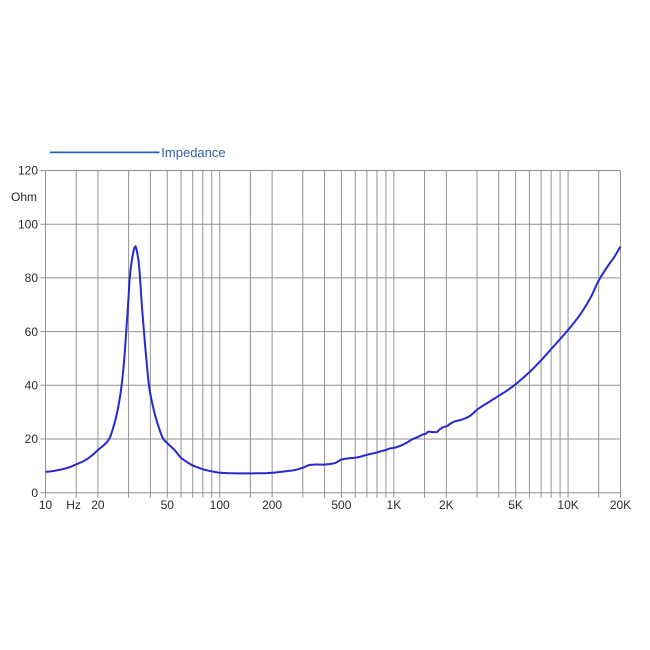 Image resolution: width=650 pixels, height=650 pixels. Describe the element at coordinates (567, 505) in the screenshot. I see `svg-text: 10K` at that location.